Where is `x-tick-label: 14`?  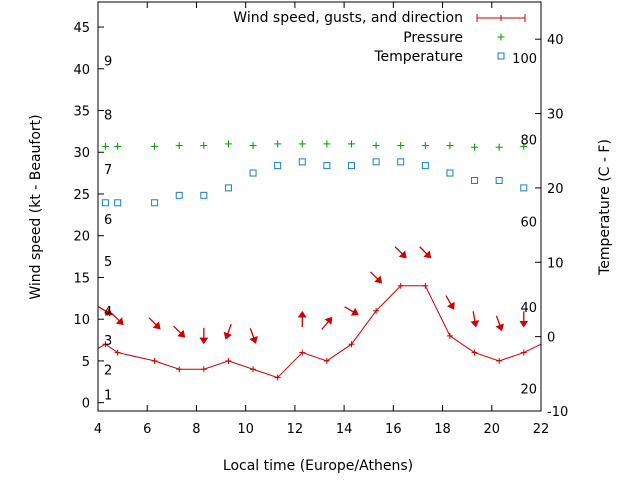
x-tick-label: 14 is located at coordinates (344, 429).